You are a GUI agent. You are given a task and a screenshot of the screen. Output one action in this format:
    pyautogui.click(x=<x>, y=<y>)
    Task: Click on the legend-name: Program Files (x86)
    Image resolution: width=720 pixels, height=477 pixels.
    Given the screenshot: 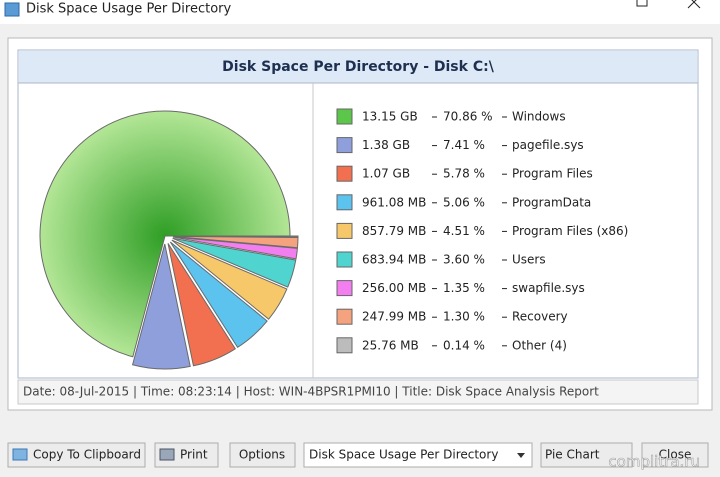 What is the action you would take?
    pyautogui.click(x=570, y=231)
    